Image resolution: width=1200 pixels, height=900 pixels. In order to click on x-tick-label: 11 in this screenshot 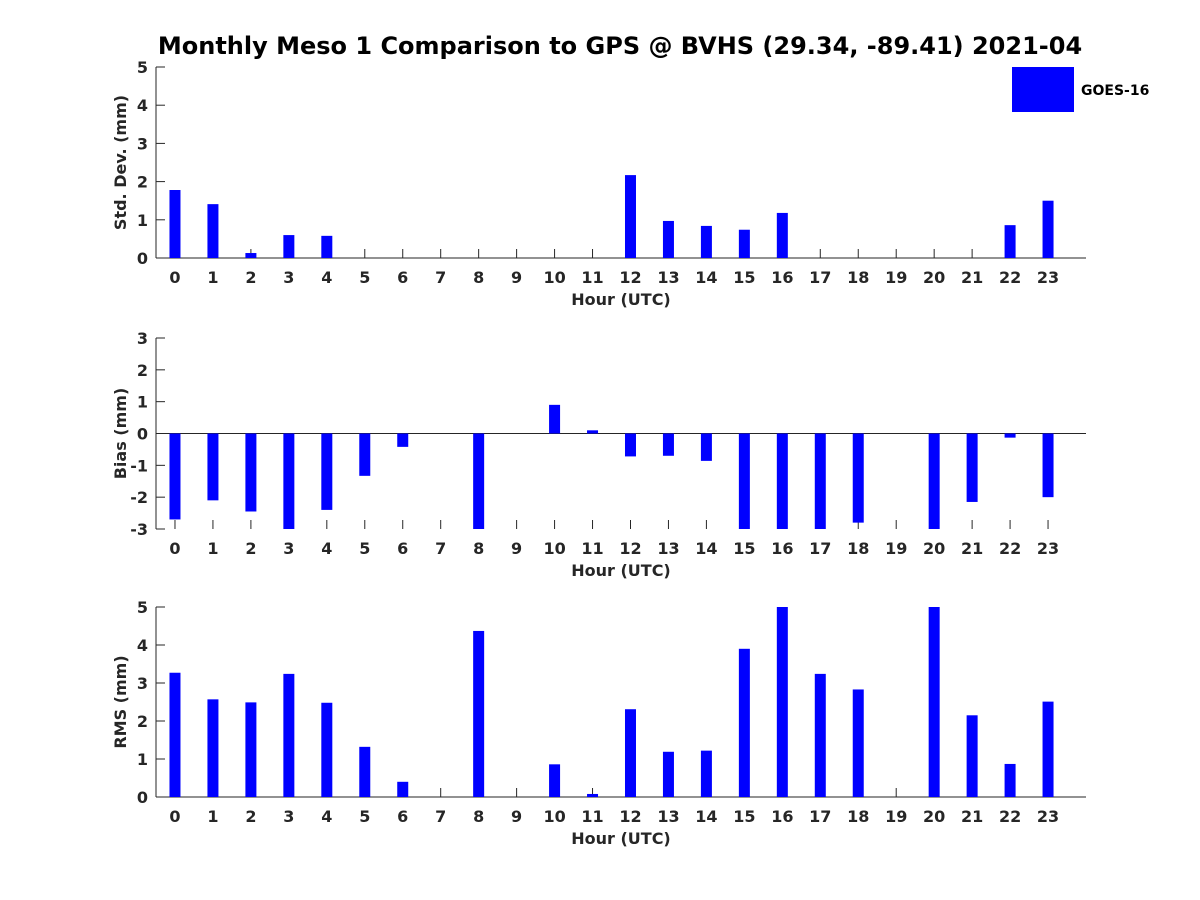, I will do `click(592, 277)`.